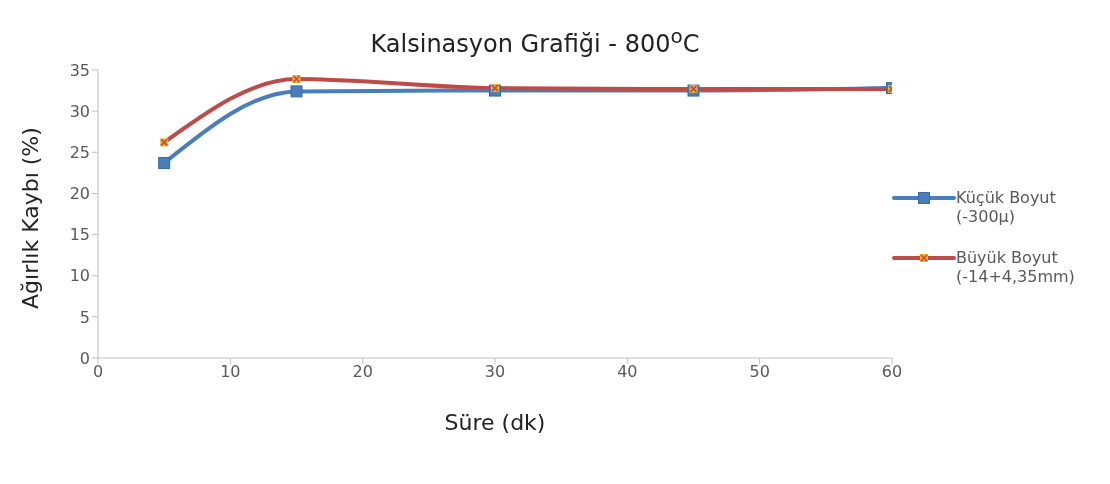  I want to click on y-tick-label: 5, so click(84, 317).